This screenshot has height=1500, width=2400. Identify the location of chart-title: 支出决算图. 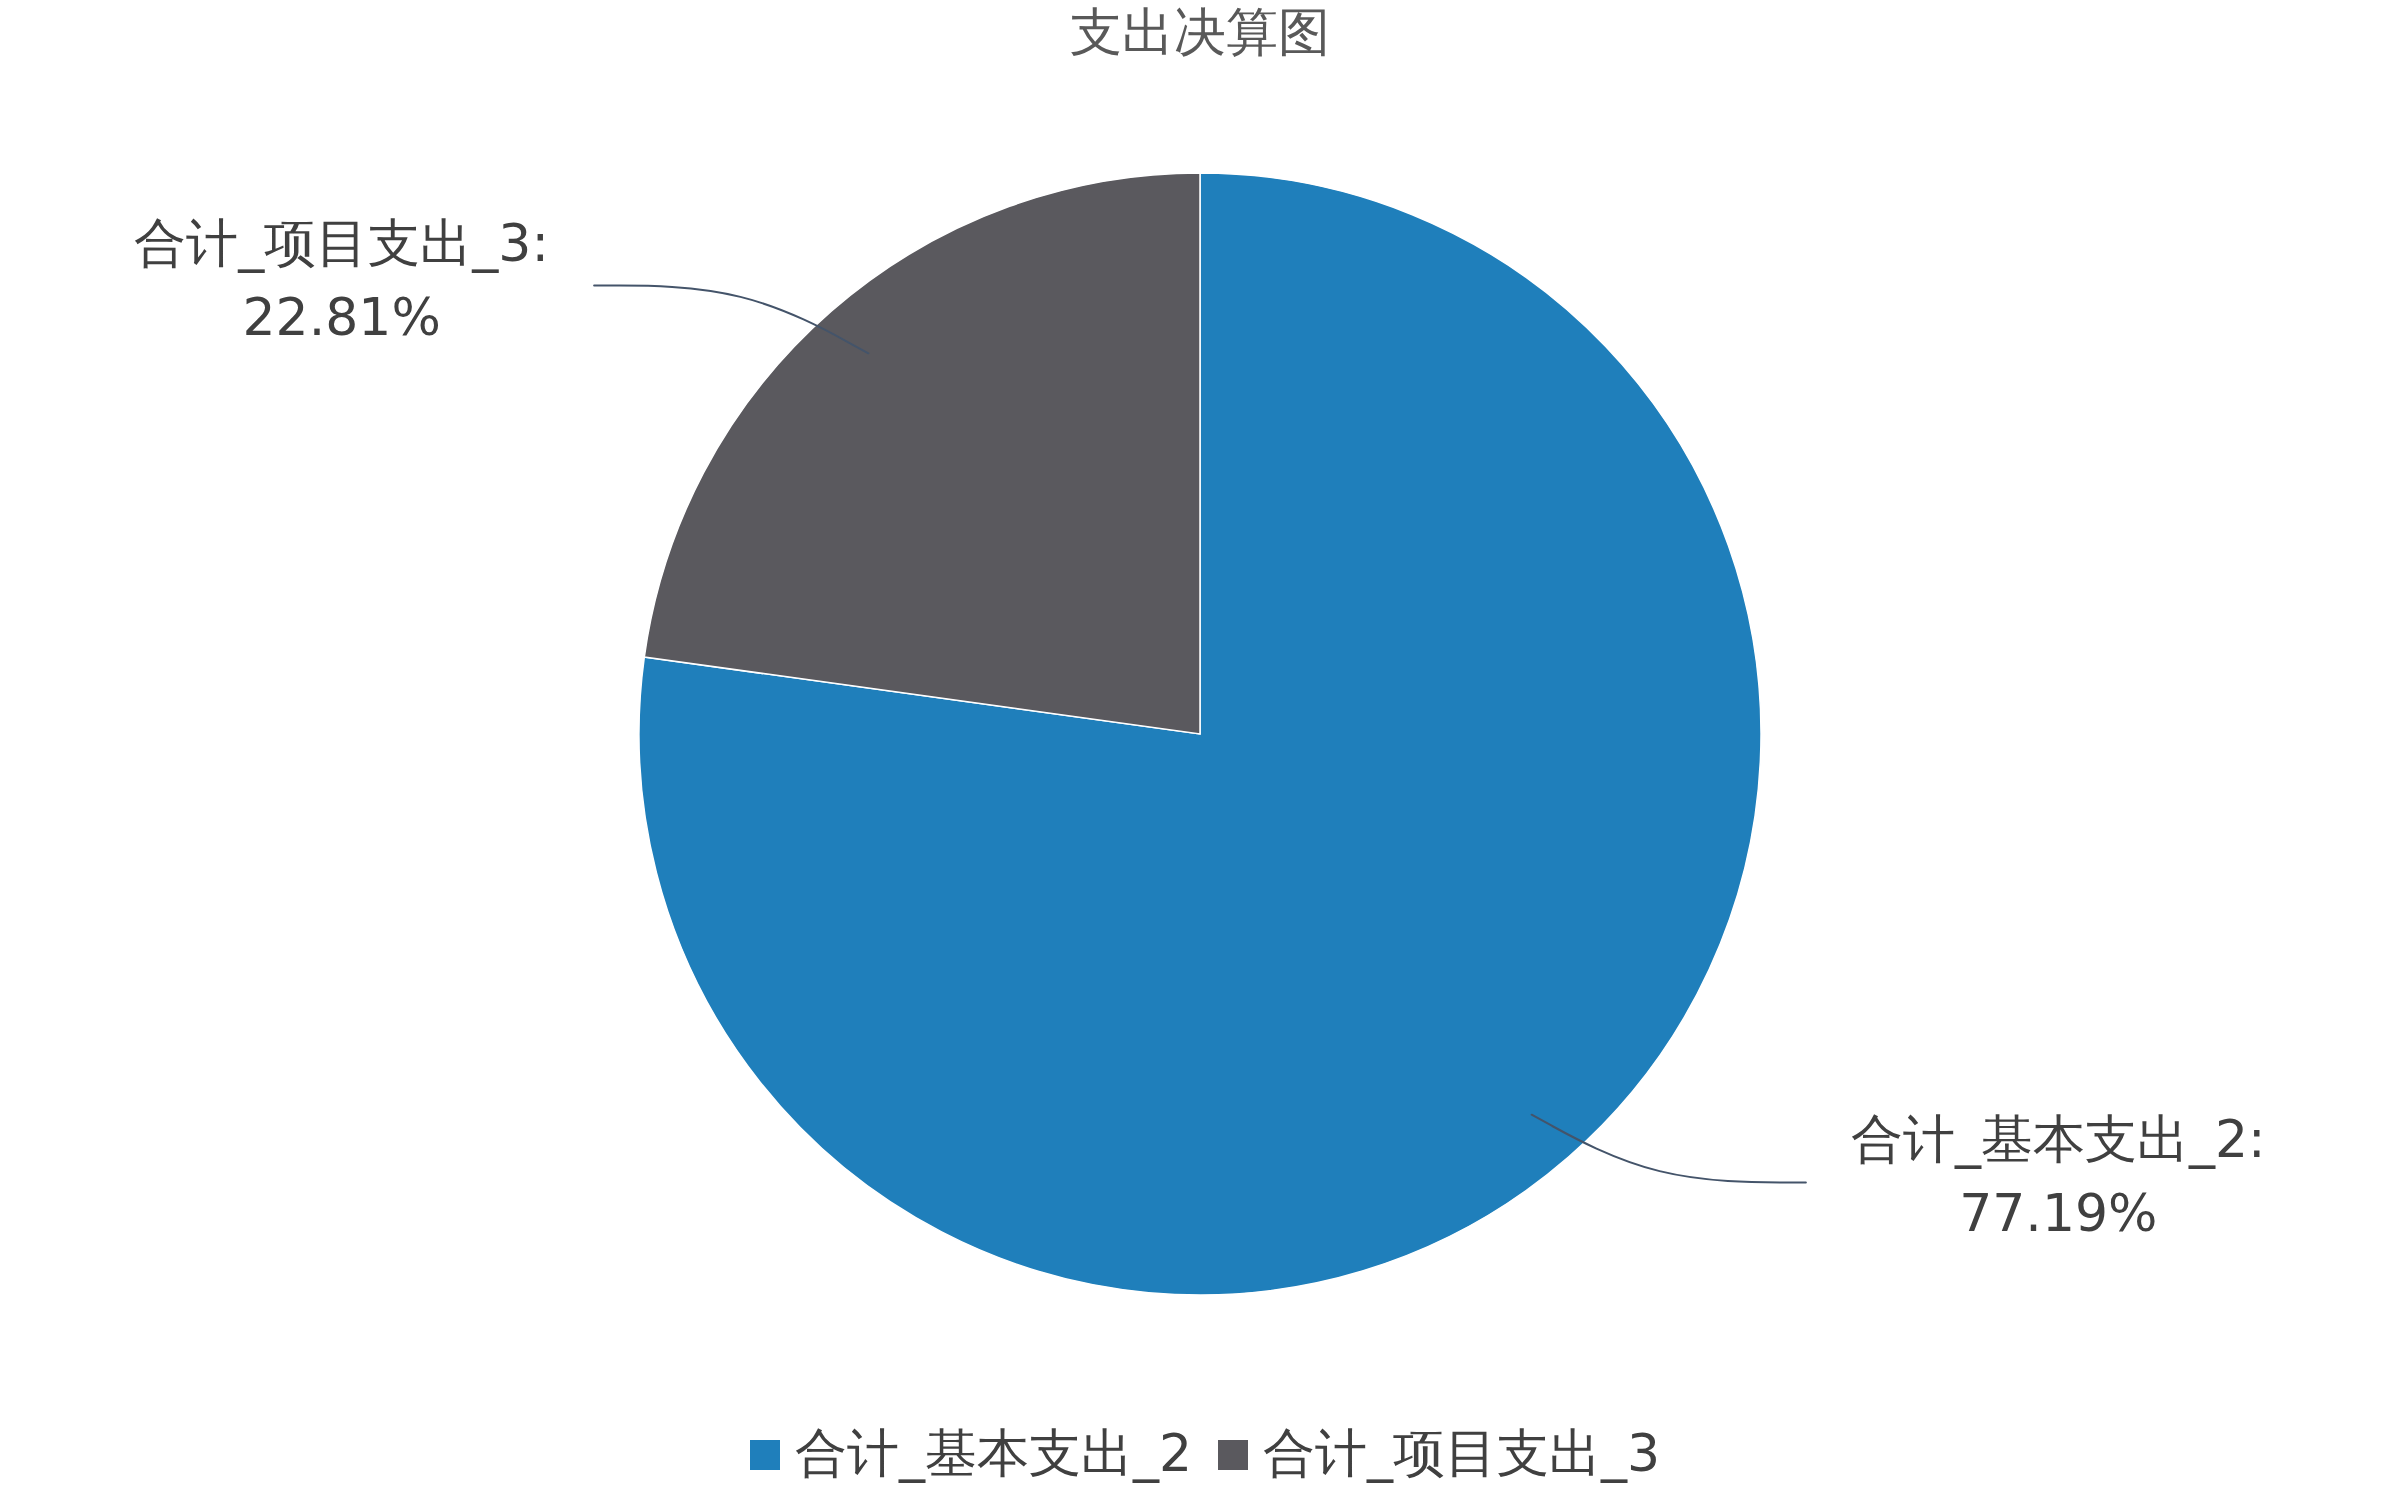
(1200, 32).